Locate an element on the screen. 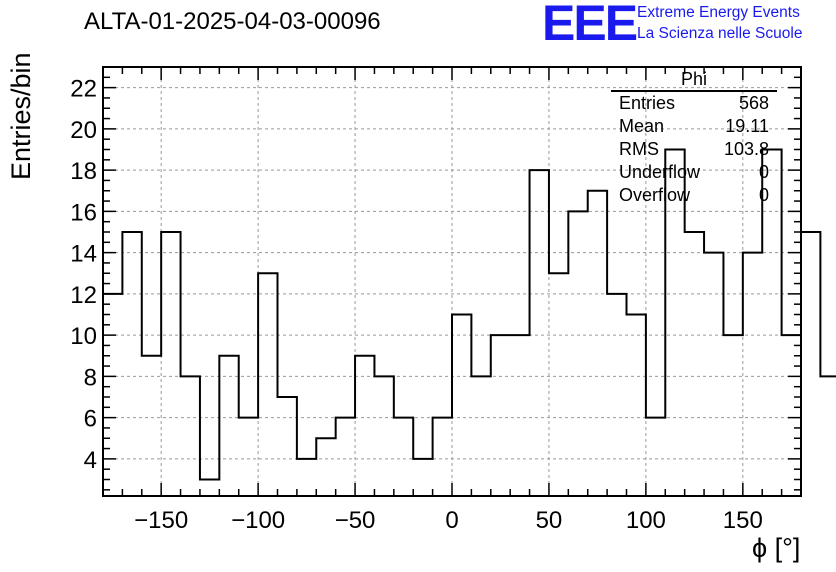 The width and height of the screenshot is (836, 572). y-tick-label: 4 is located at coordinates (90, 460).